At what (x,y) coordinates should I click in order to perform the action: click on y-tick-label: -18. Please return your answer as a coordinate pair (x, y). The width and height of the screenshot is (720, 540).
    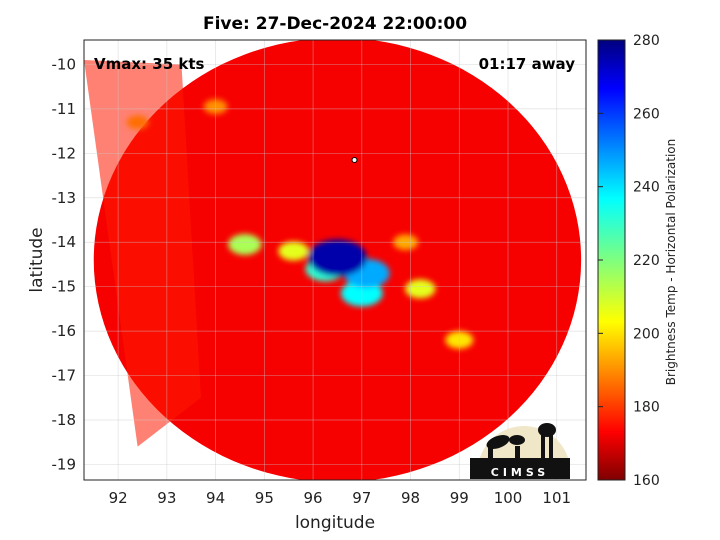
    Looking at the image, I should click on (64, 420).